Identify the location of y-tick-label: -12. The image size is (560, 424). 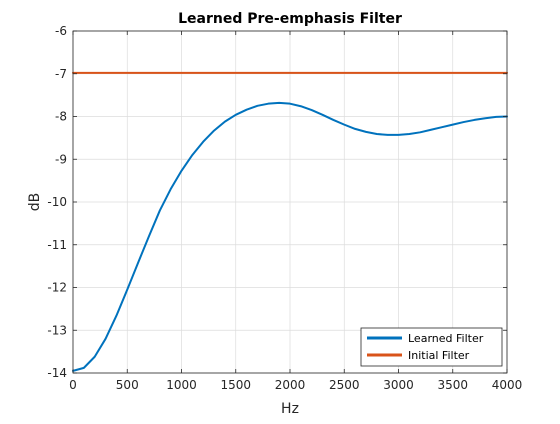
(57, 288).